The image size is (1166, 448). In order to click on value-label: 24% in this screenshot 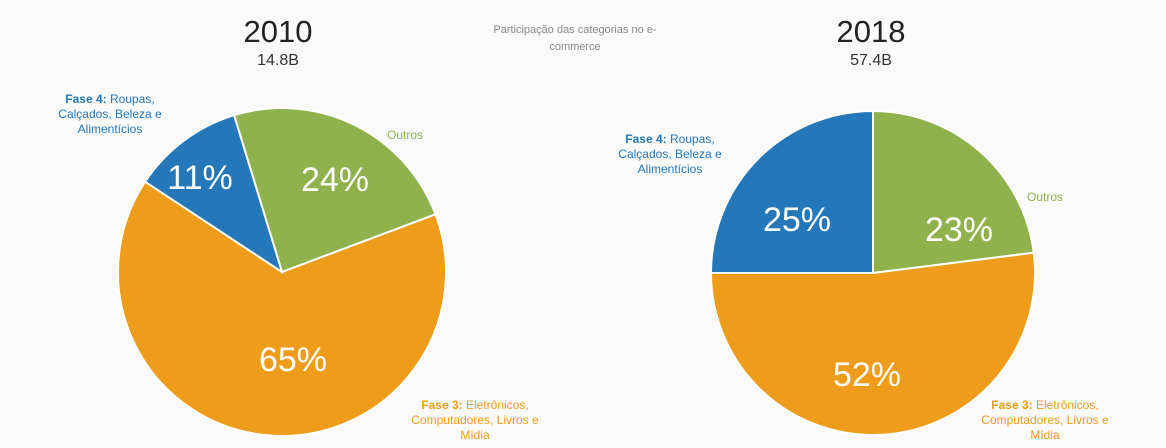, I will do `click(335, 180)`.